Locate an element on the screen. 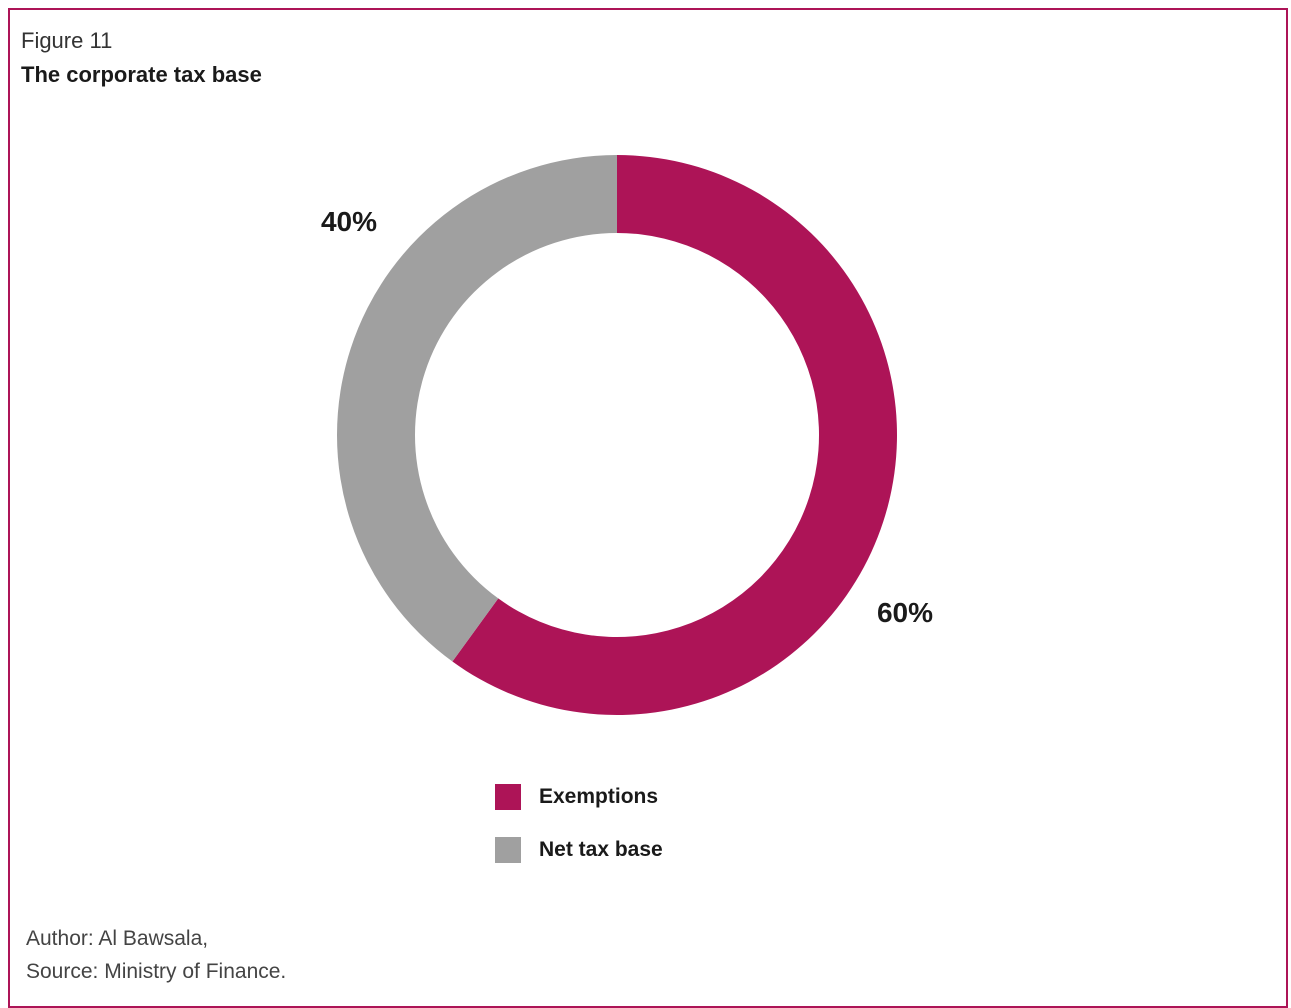  legend-swatch-exemptions is located at coordinates (508, 797).